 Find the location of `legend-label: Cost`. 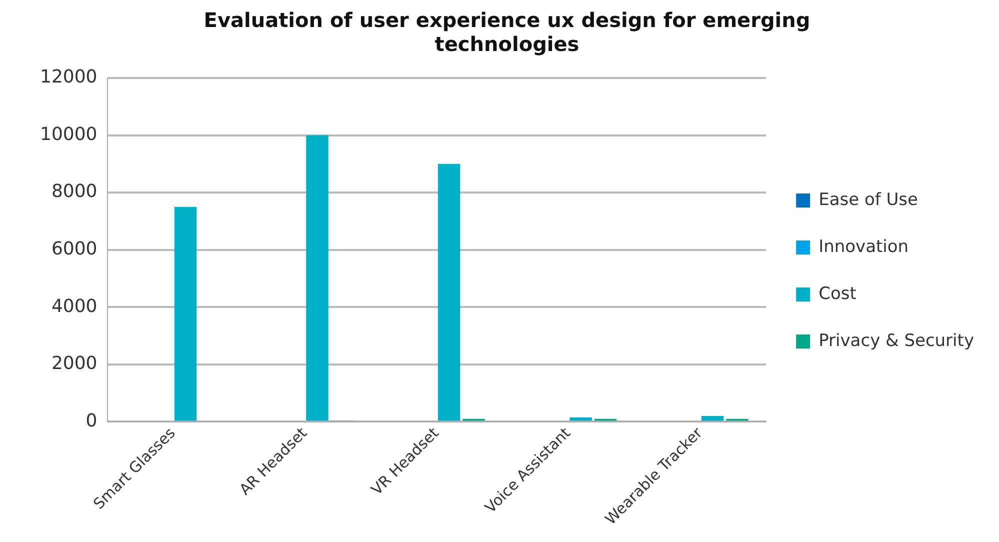

legend-label: Cost is located at coordinates (837, 294).